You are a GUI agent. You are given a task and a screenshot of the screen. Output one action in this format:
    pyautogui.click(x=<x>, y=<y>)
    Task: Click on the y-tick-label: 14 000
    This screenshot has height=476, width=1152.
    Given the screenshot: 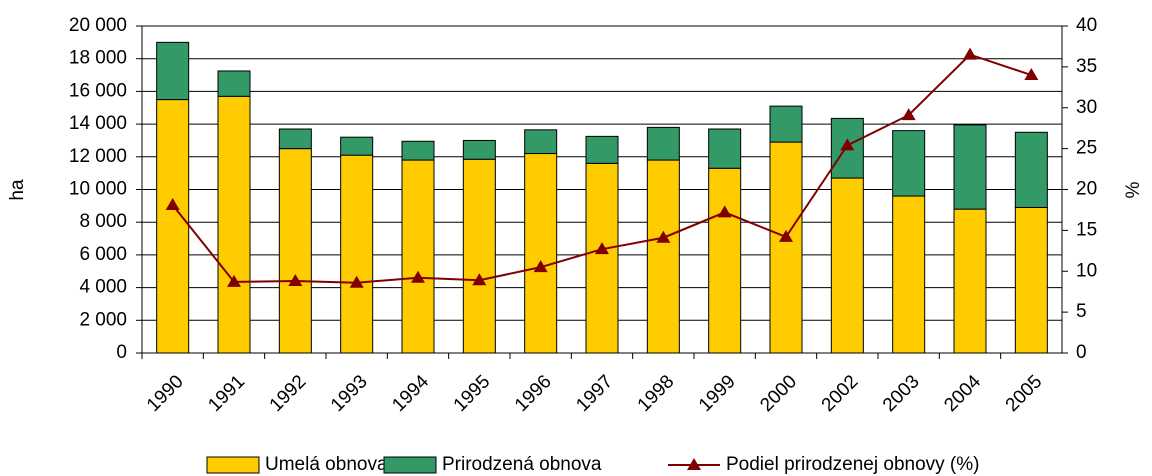 What is the action you would take?
    pyautogui.click(x=98, y=123)
    